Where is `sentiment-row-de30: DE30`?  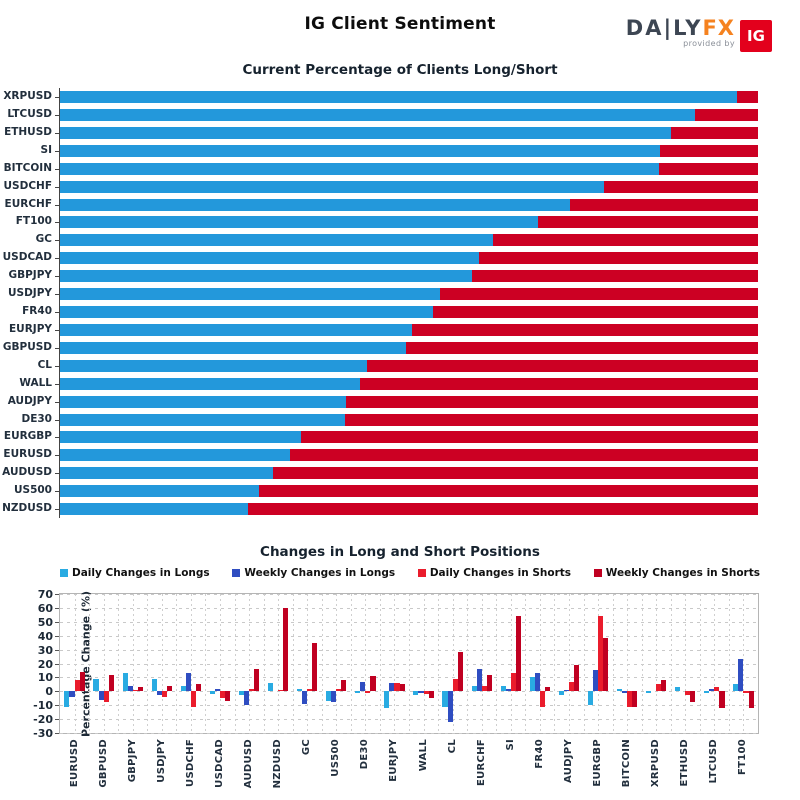
sentiment-row-de30: DE30 is located at coordinates (389, 420).